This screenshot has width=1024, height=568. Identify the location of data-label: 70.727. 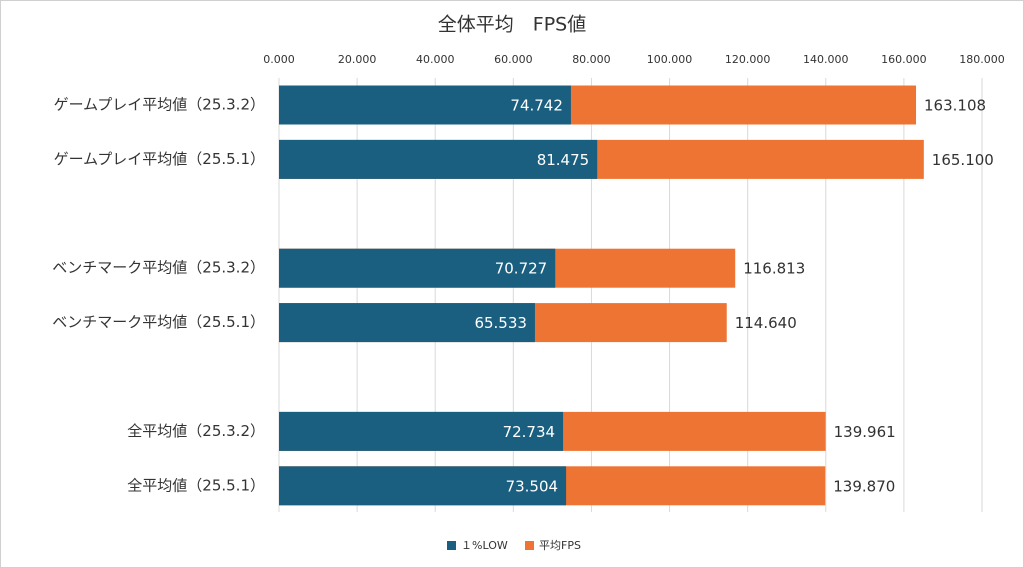
(521, 269).